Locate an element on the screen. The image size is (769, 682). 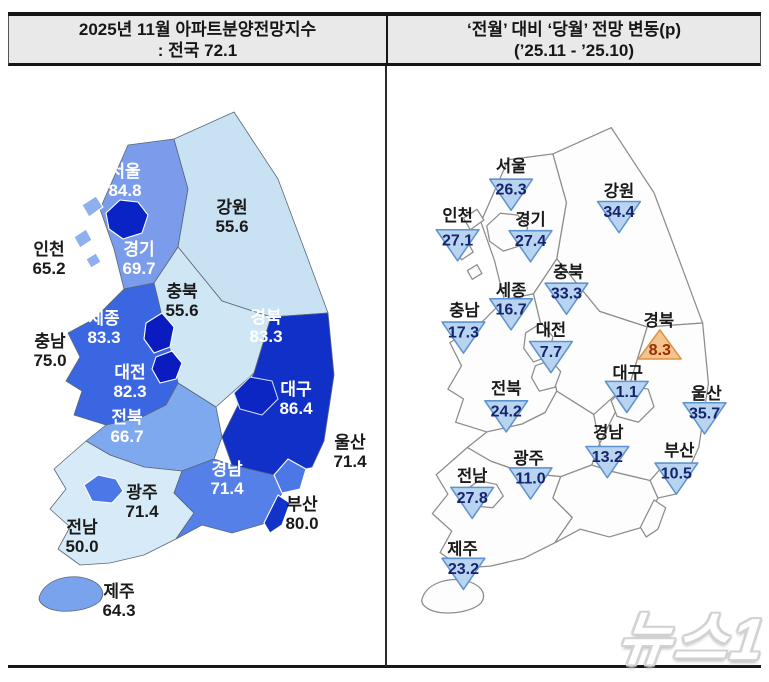
map2-region-jeju is located at coordinates (453, 596).